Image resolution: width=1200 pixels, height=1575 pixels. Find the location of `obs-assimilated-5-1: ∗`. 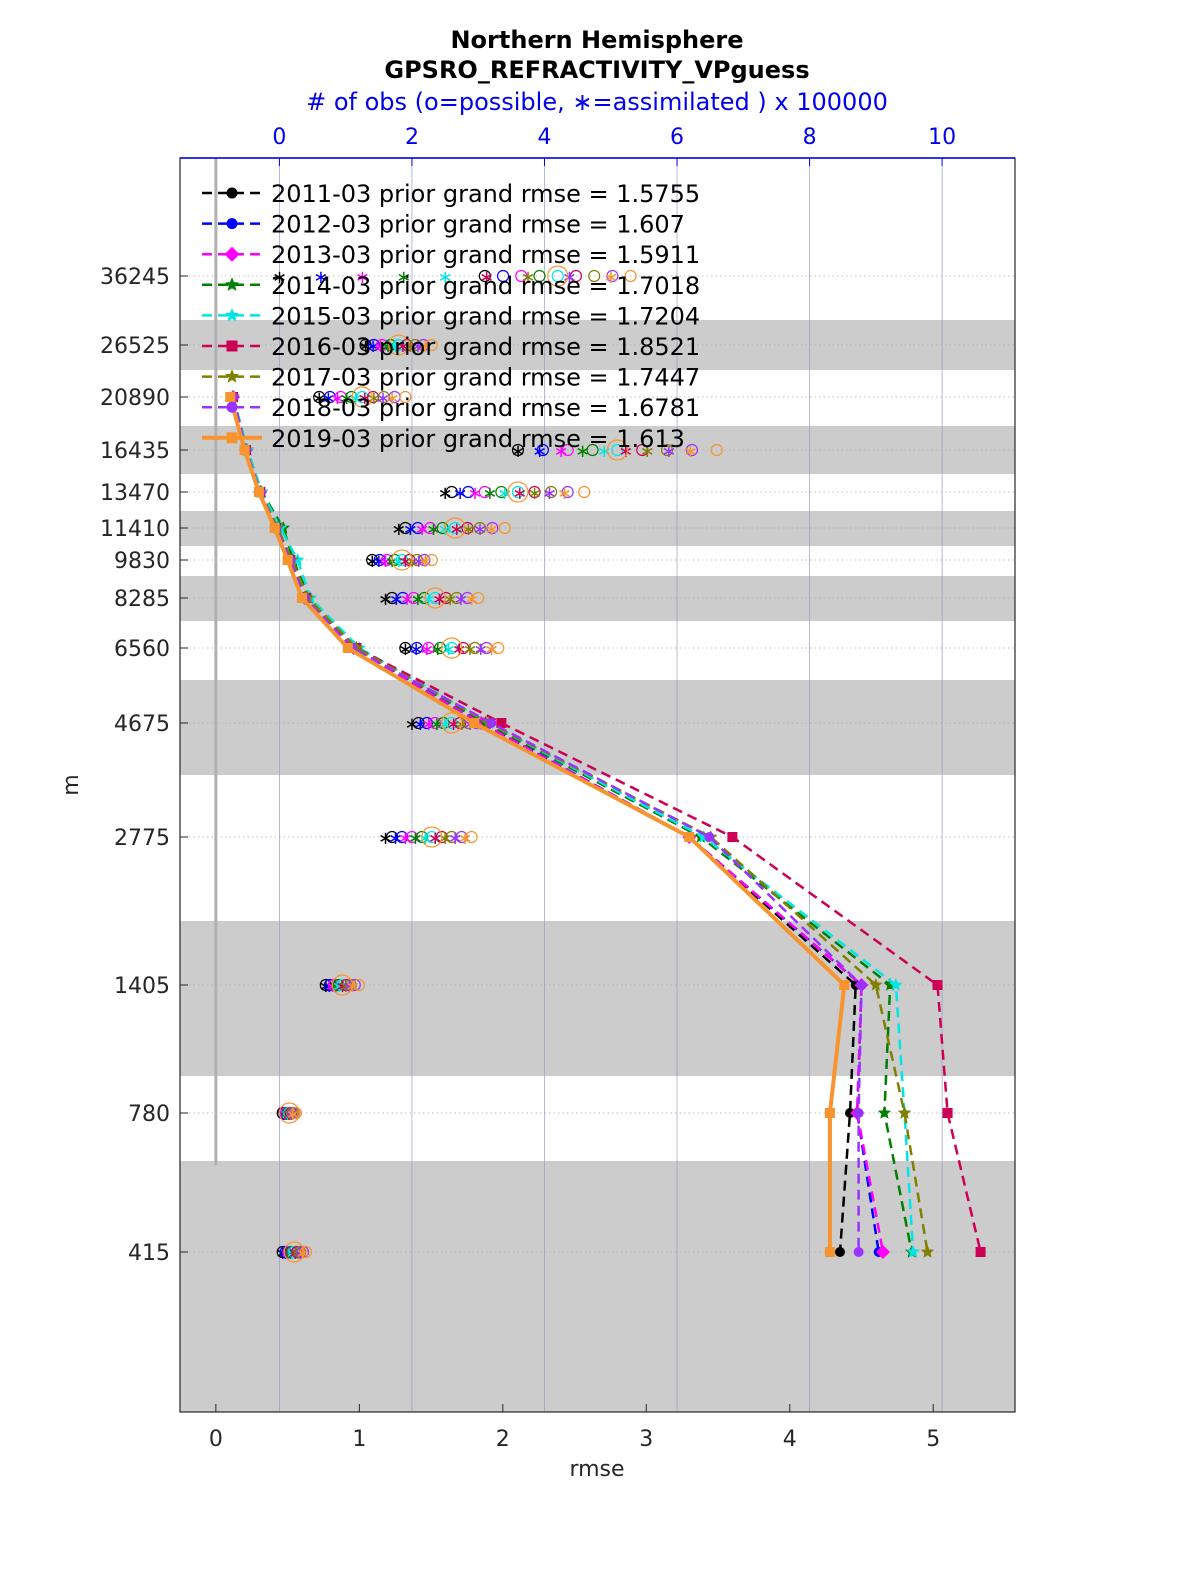

obs-assimilated-5-1: ∗ is located at coordinates (410, 529).